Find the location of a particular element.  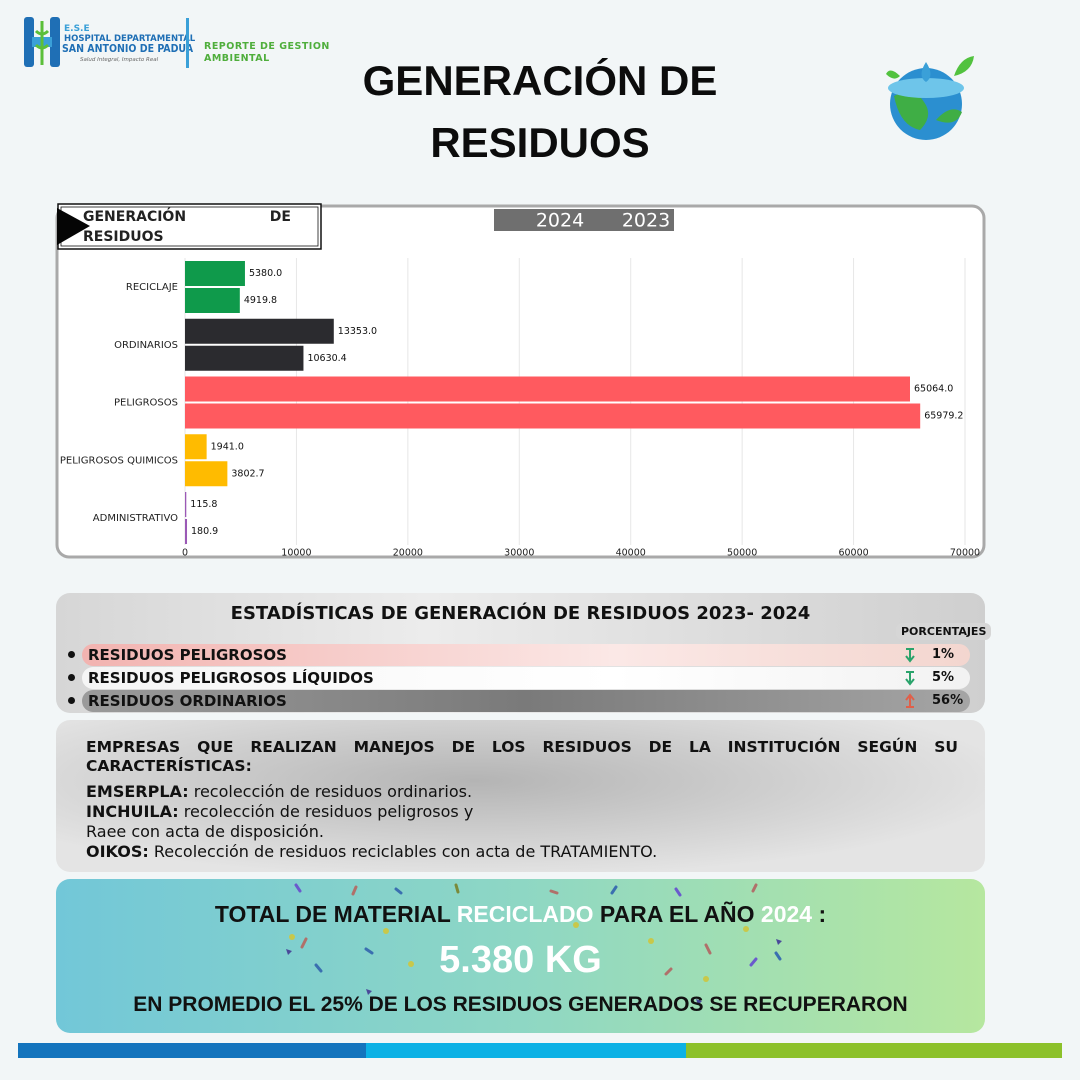

value-label: 5380.0 is located at coordinates (265, 273).